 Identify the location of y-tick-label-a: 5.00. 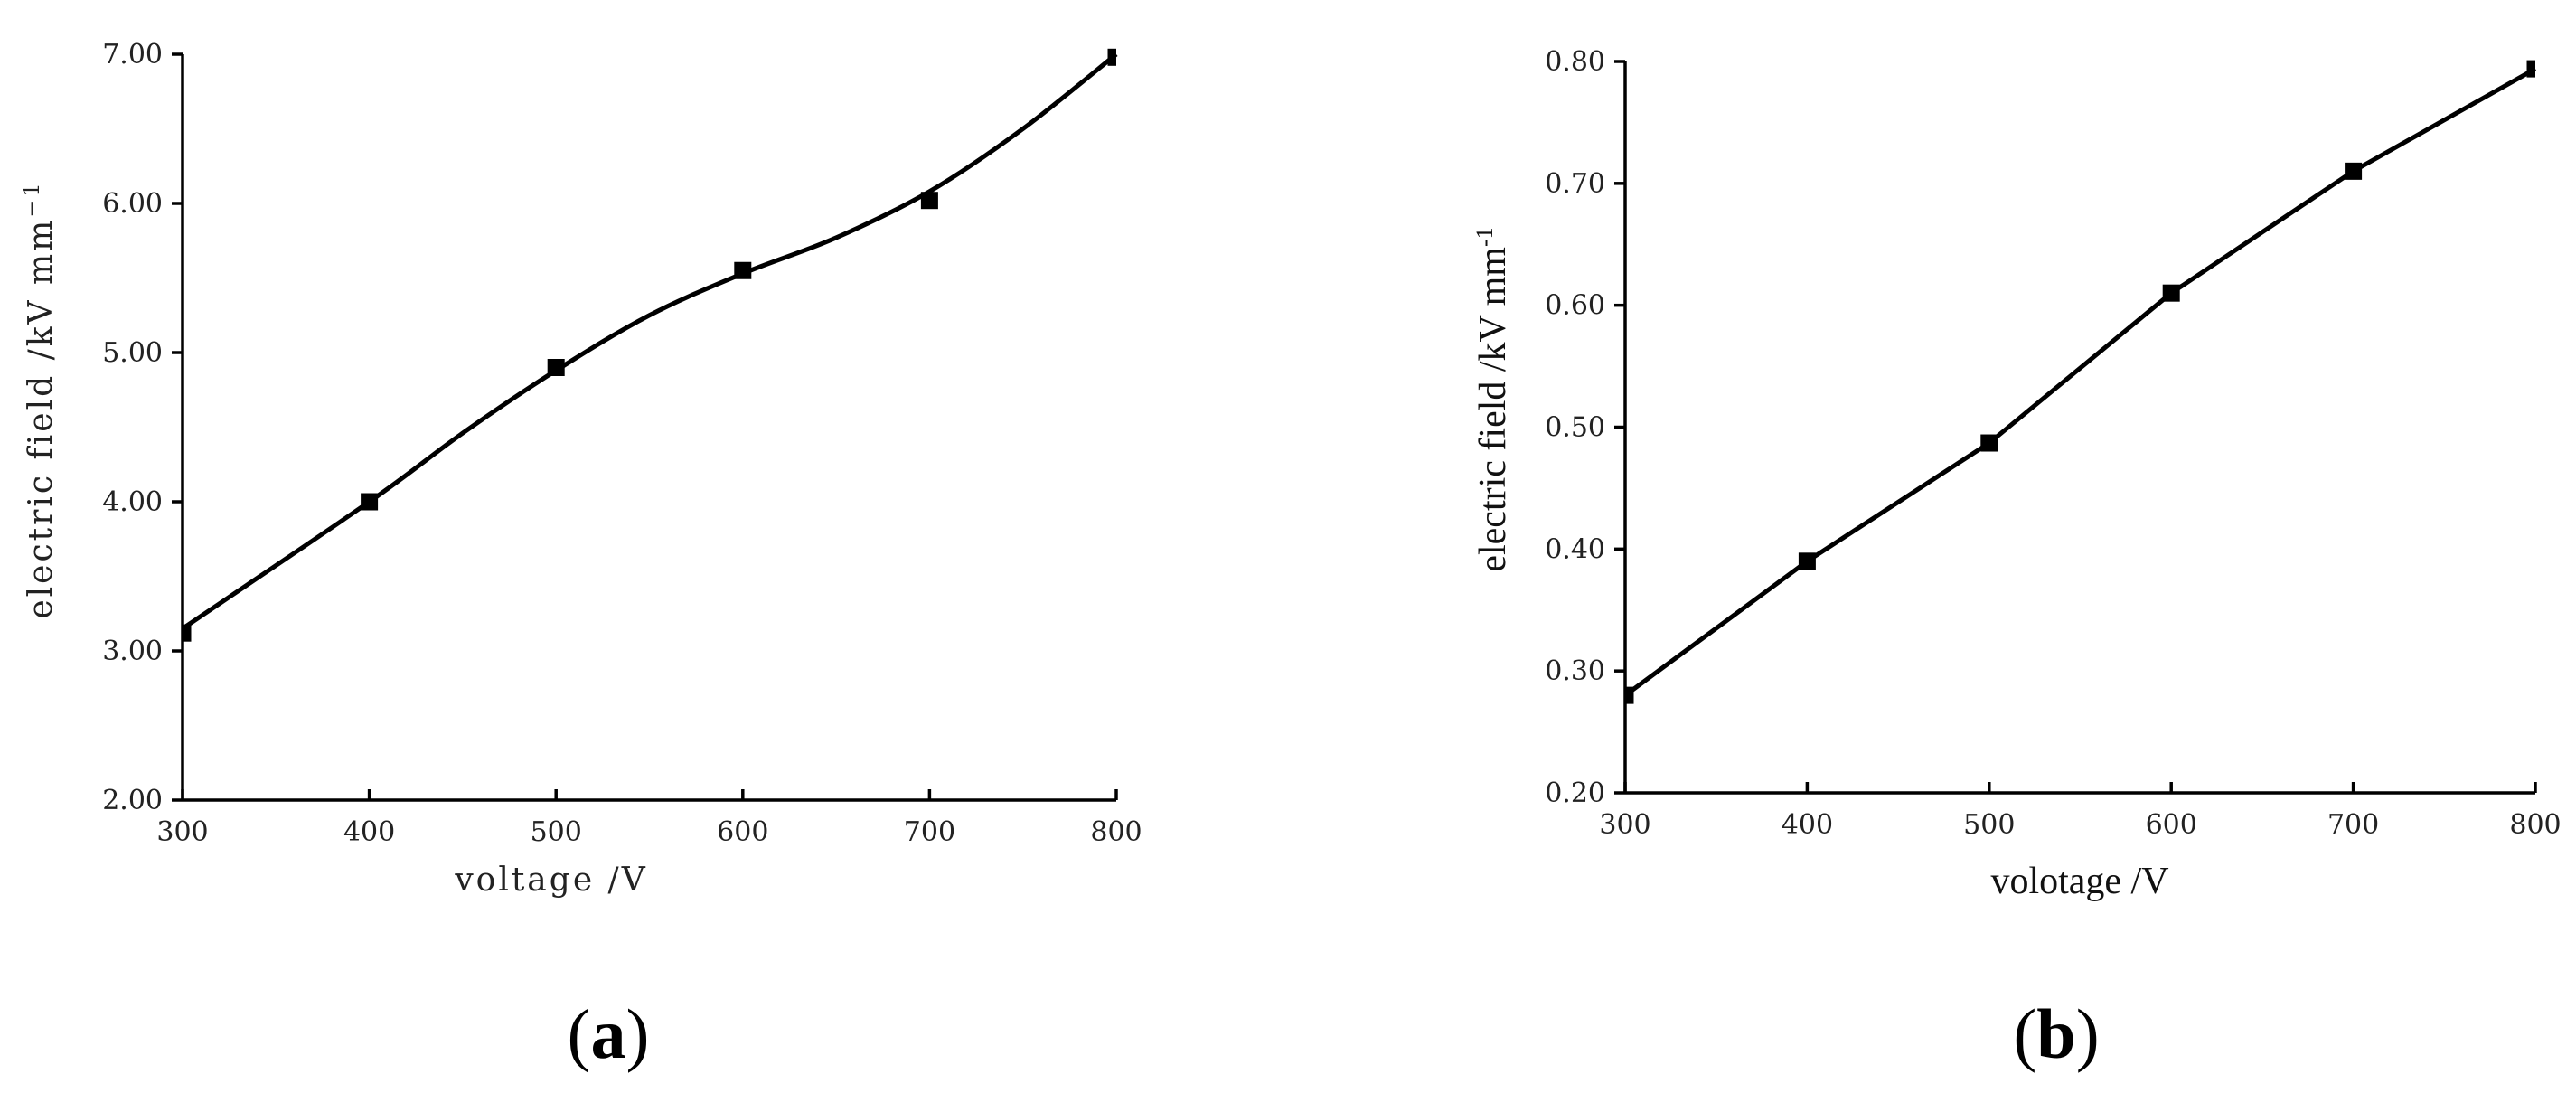
(133, 353).